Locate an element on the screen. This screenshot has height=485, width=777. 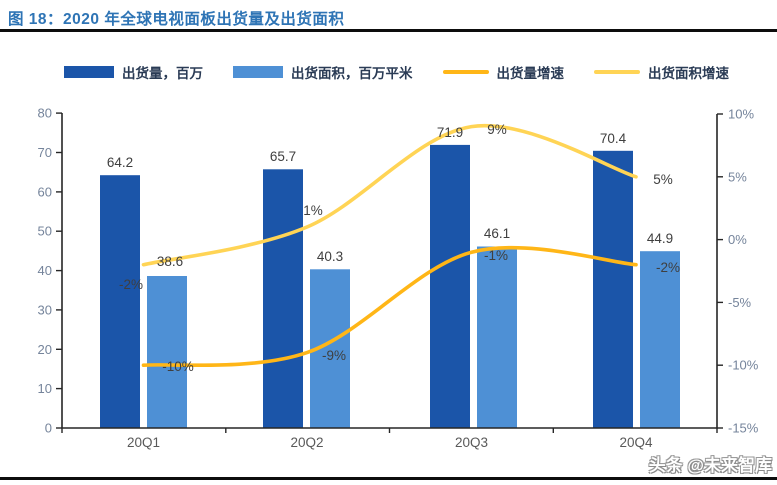
axis-left-tick-label: 10 is located at coordinates (45, 388).